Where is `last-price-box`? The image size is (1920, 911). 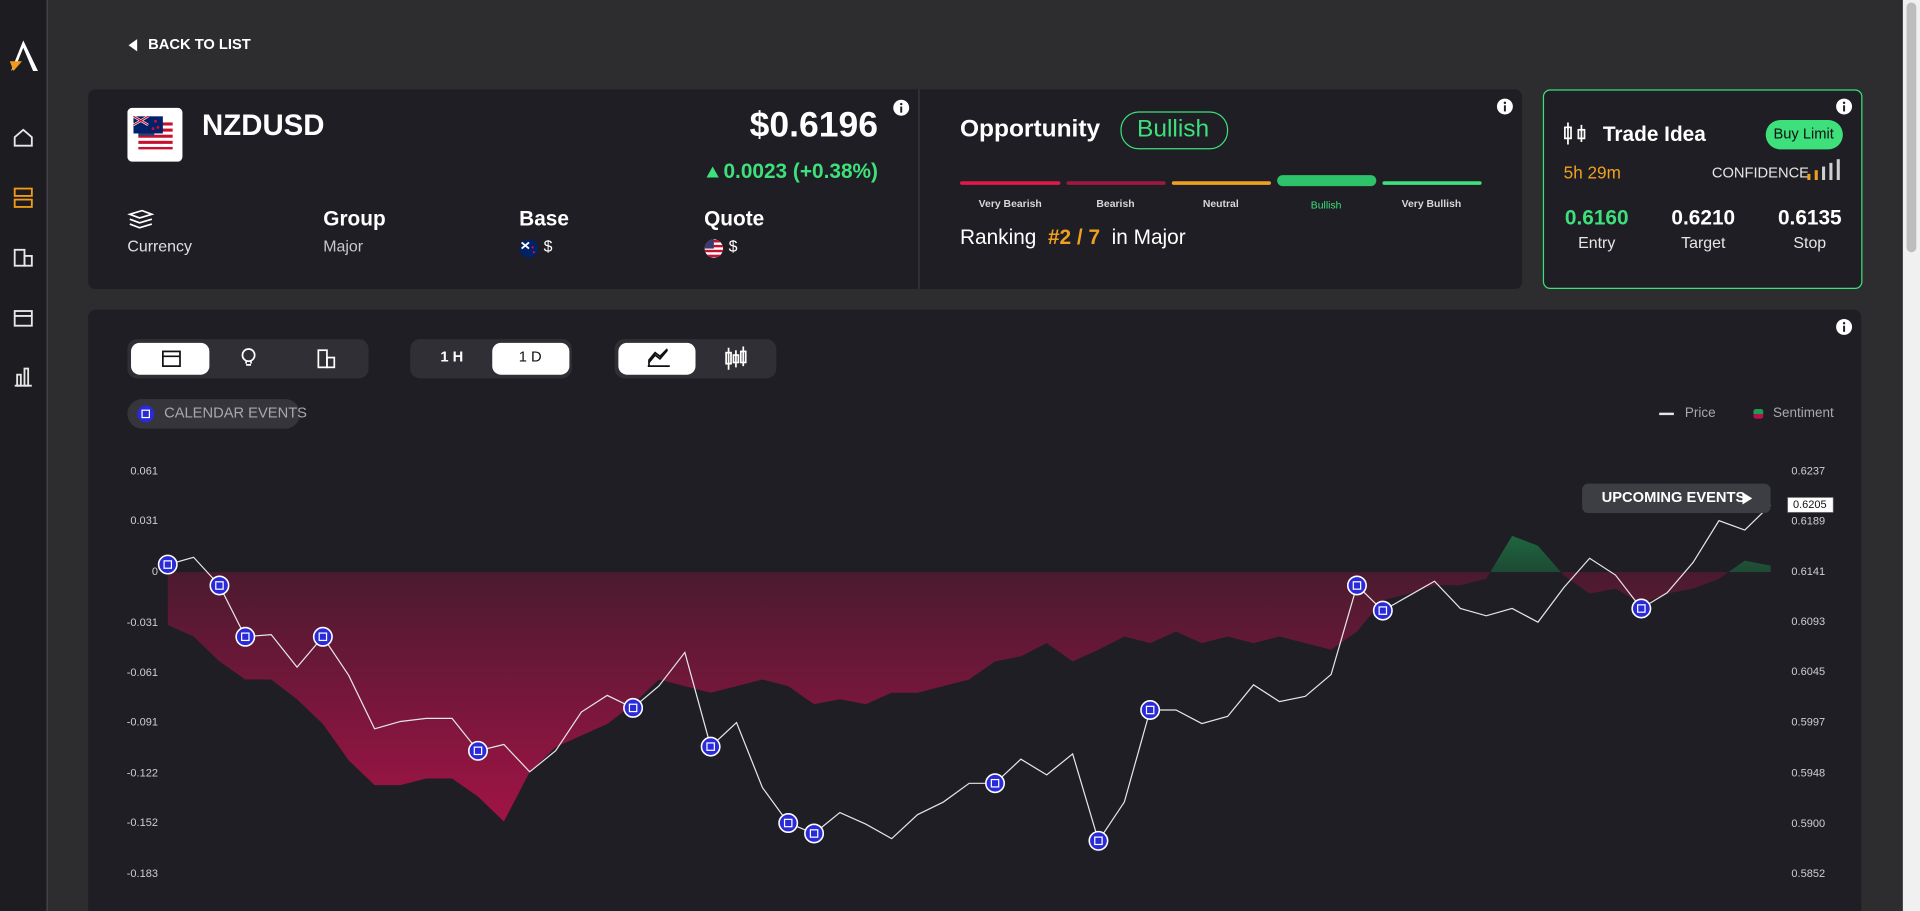 last-price-box is located at coordinates (1810, 505).